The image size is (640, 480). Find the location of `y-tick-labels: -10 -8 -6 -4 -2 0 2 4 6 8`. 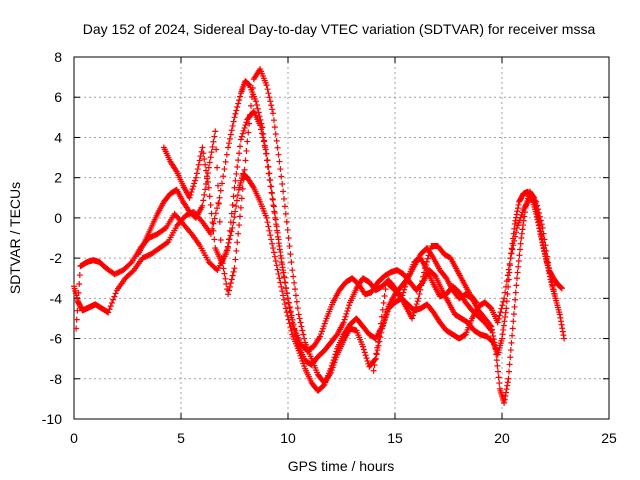

y-tick-labels: -10 -8 -6 -4 -2 0 2 4 6 8 is located at coordinates (52, 238).